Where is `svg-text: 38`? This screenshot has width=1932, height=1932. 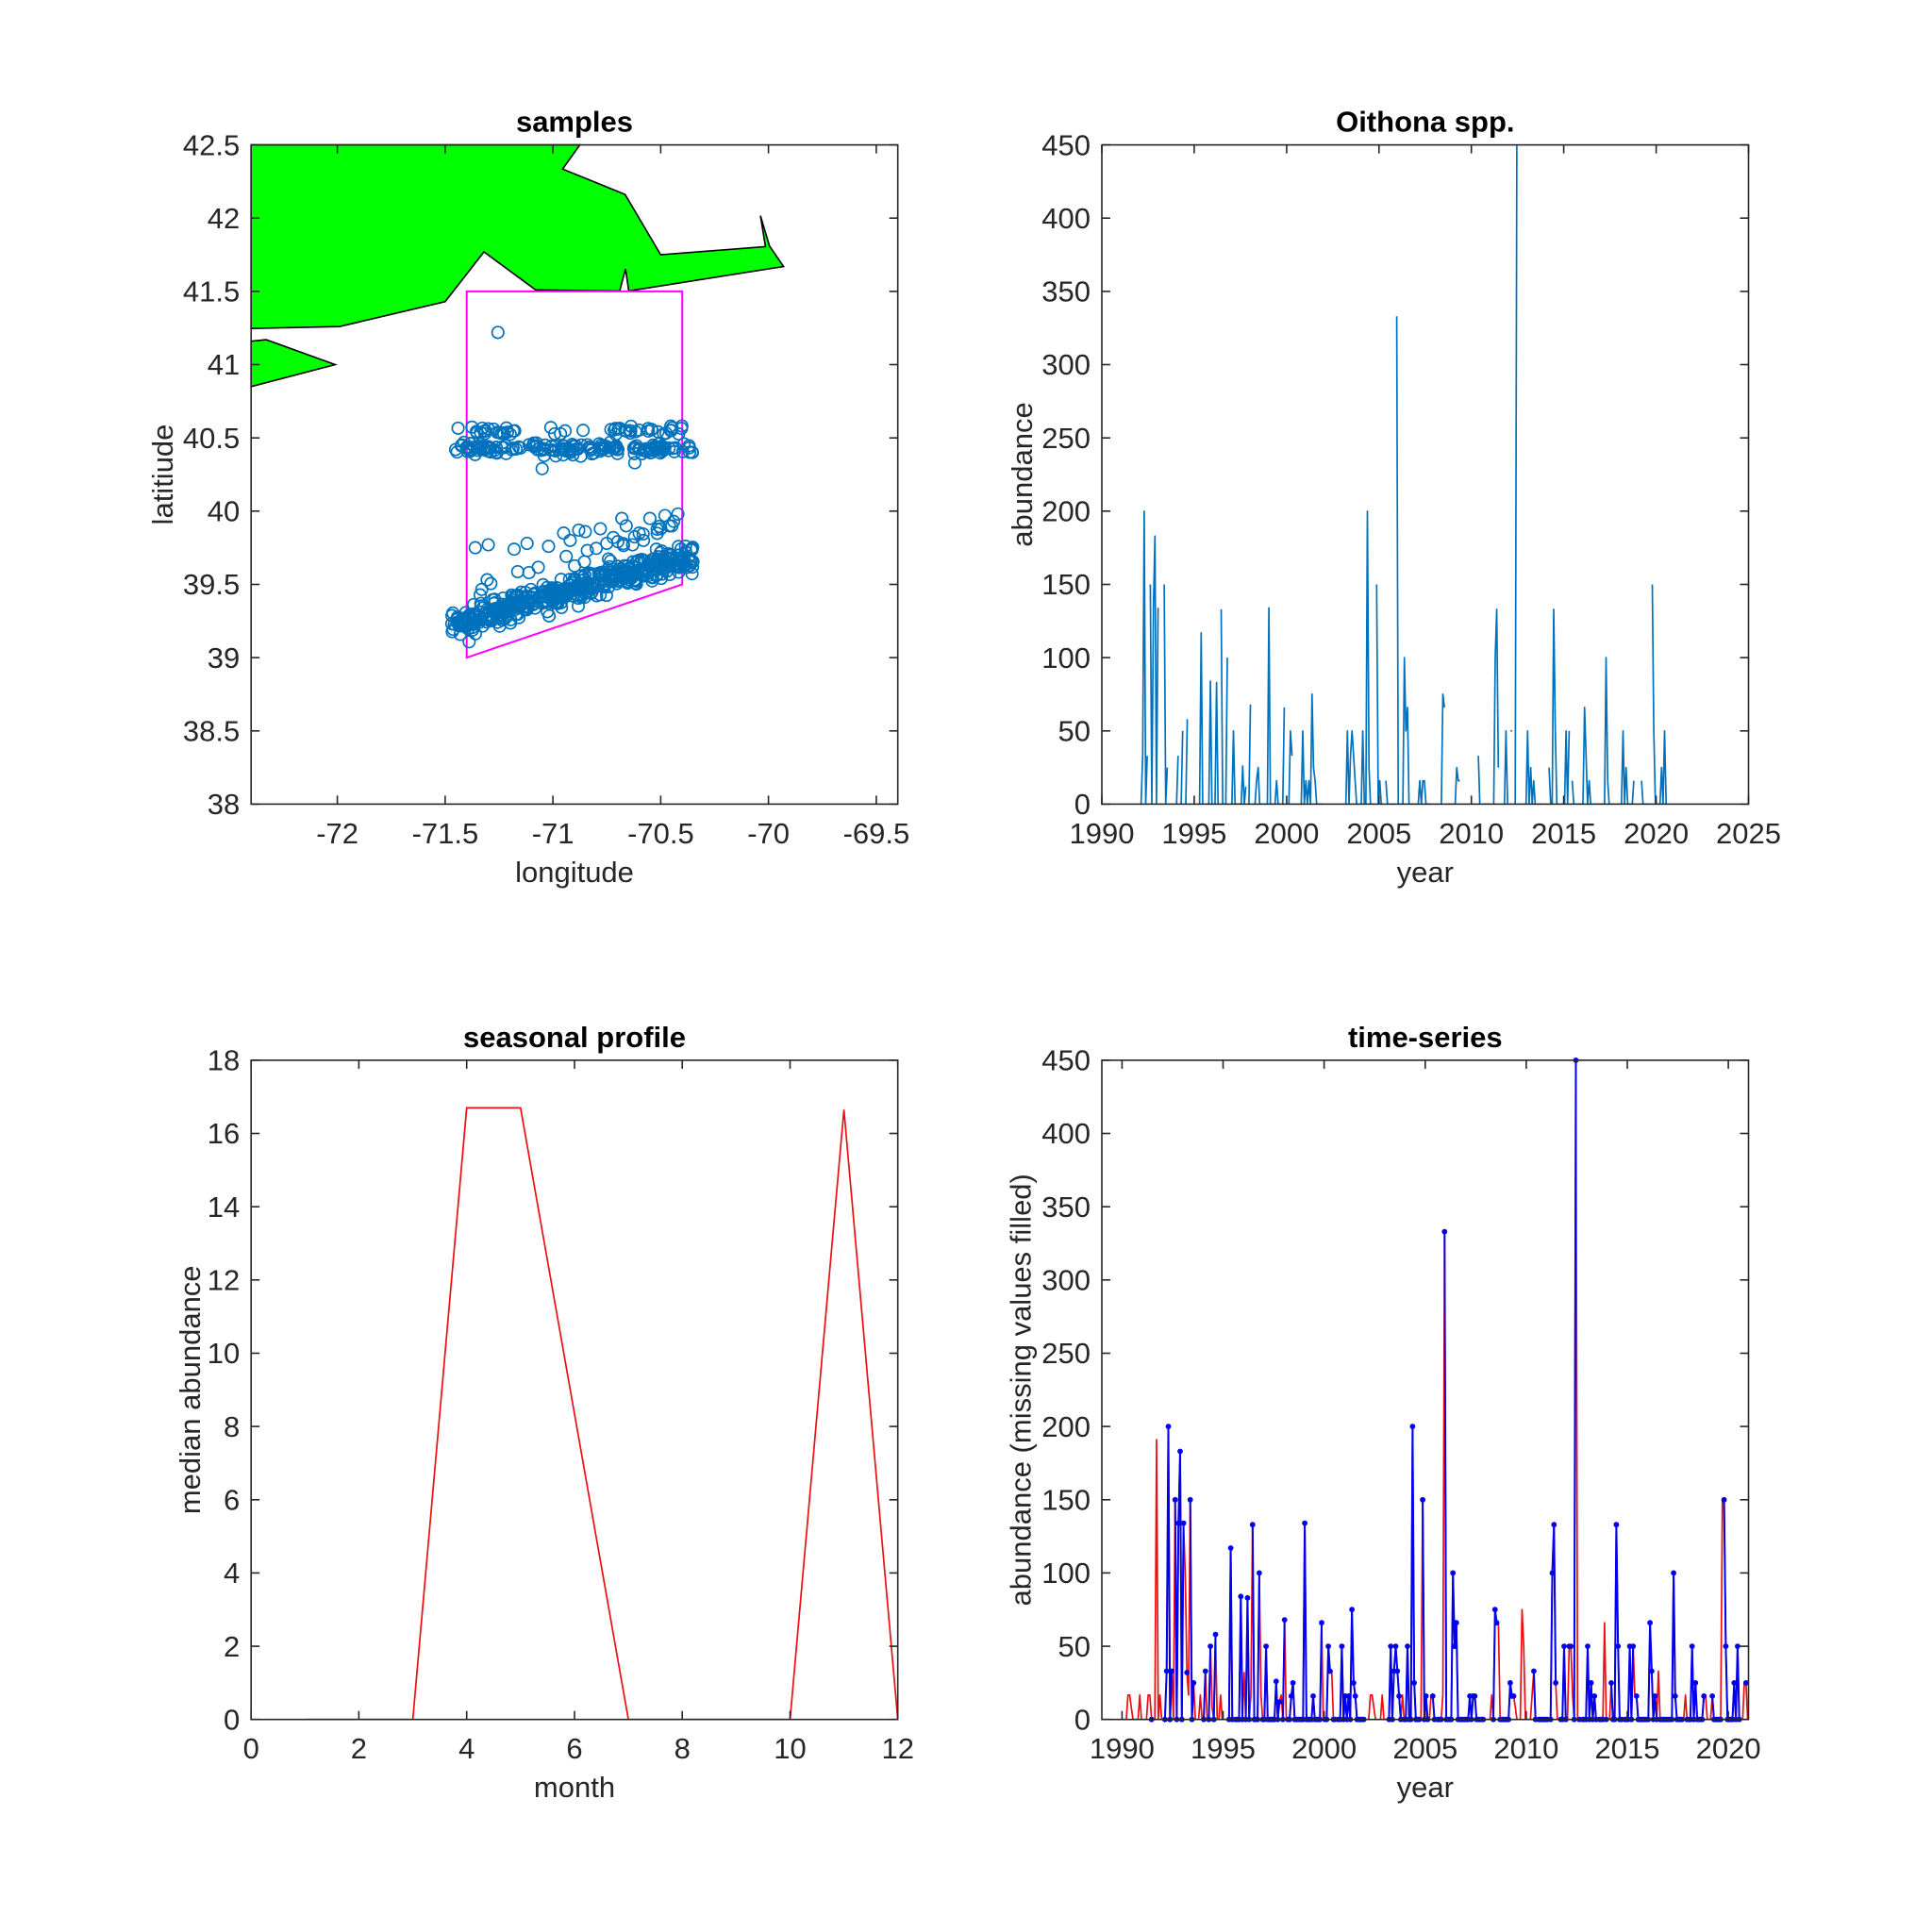 svg-text: 38 is located at coordinates (224, 805).